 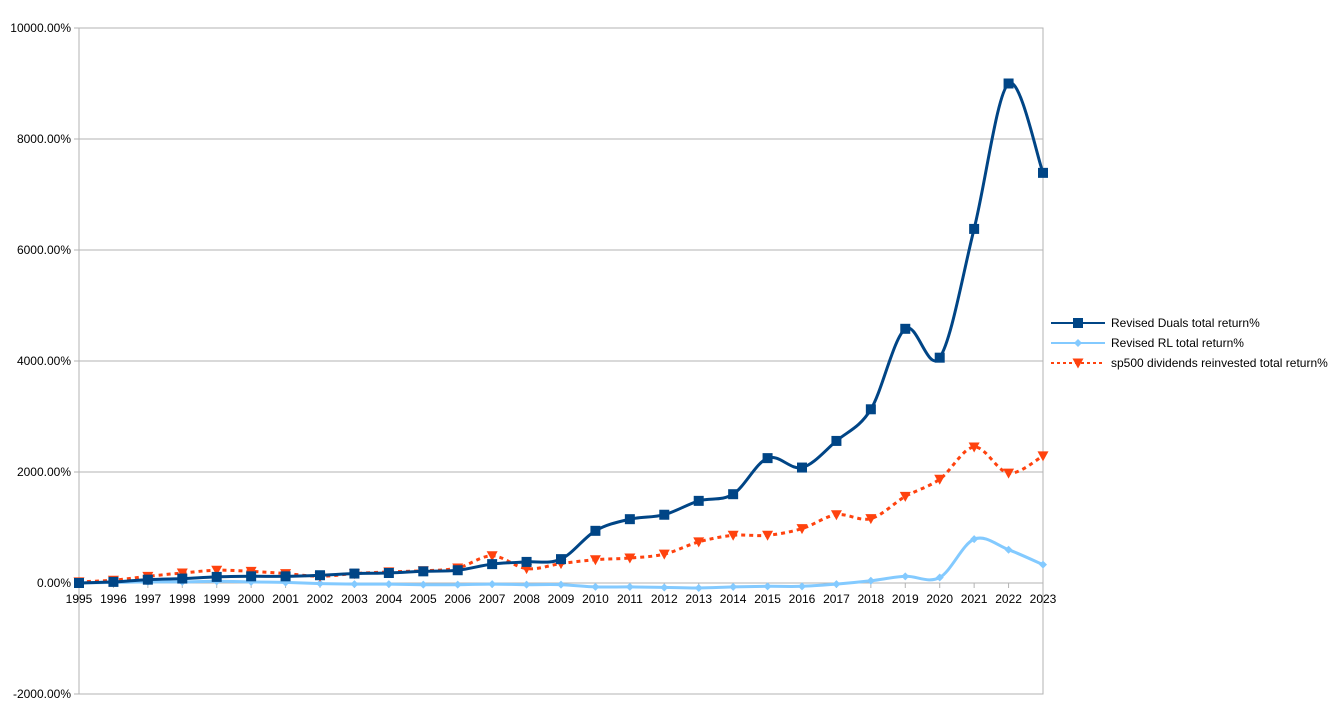 What do you see at coordinates (974, 599) in the screenshot?
I see `x-tick-label: 2021` at bounding box center [974, 599].